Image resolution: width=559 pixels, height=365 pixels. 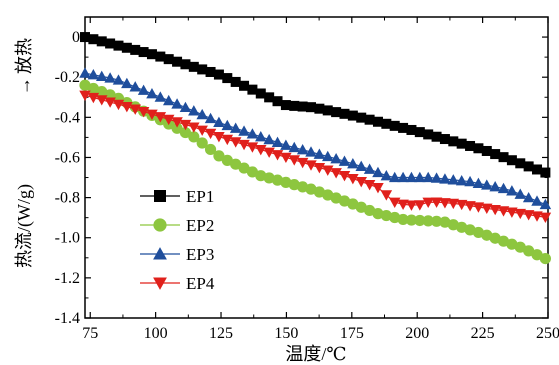 I want to click on exotherm-arrow-icon: →, so click(x=24, y=86).